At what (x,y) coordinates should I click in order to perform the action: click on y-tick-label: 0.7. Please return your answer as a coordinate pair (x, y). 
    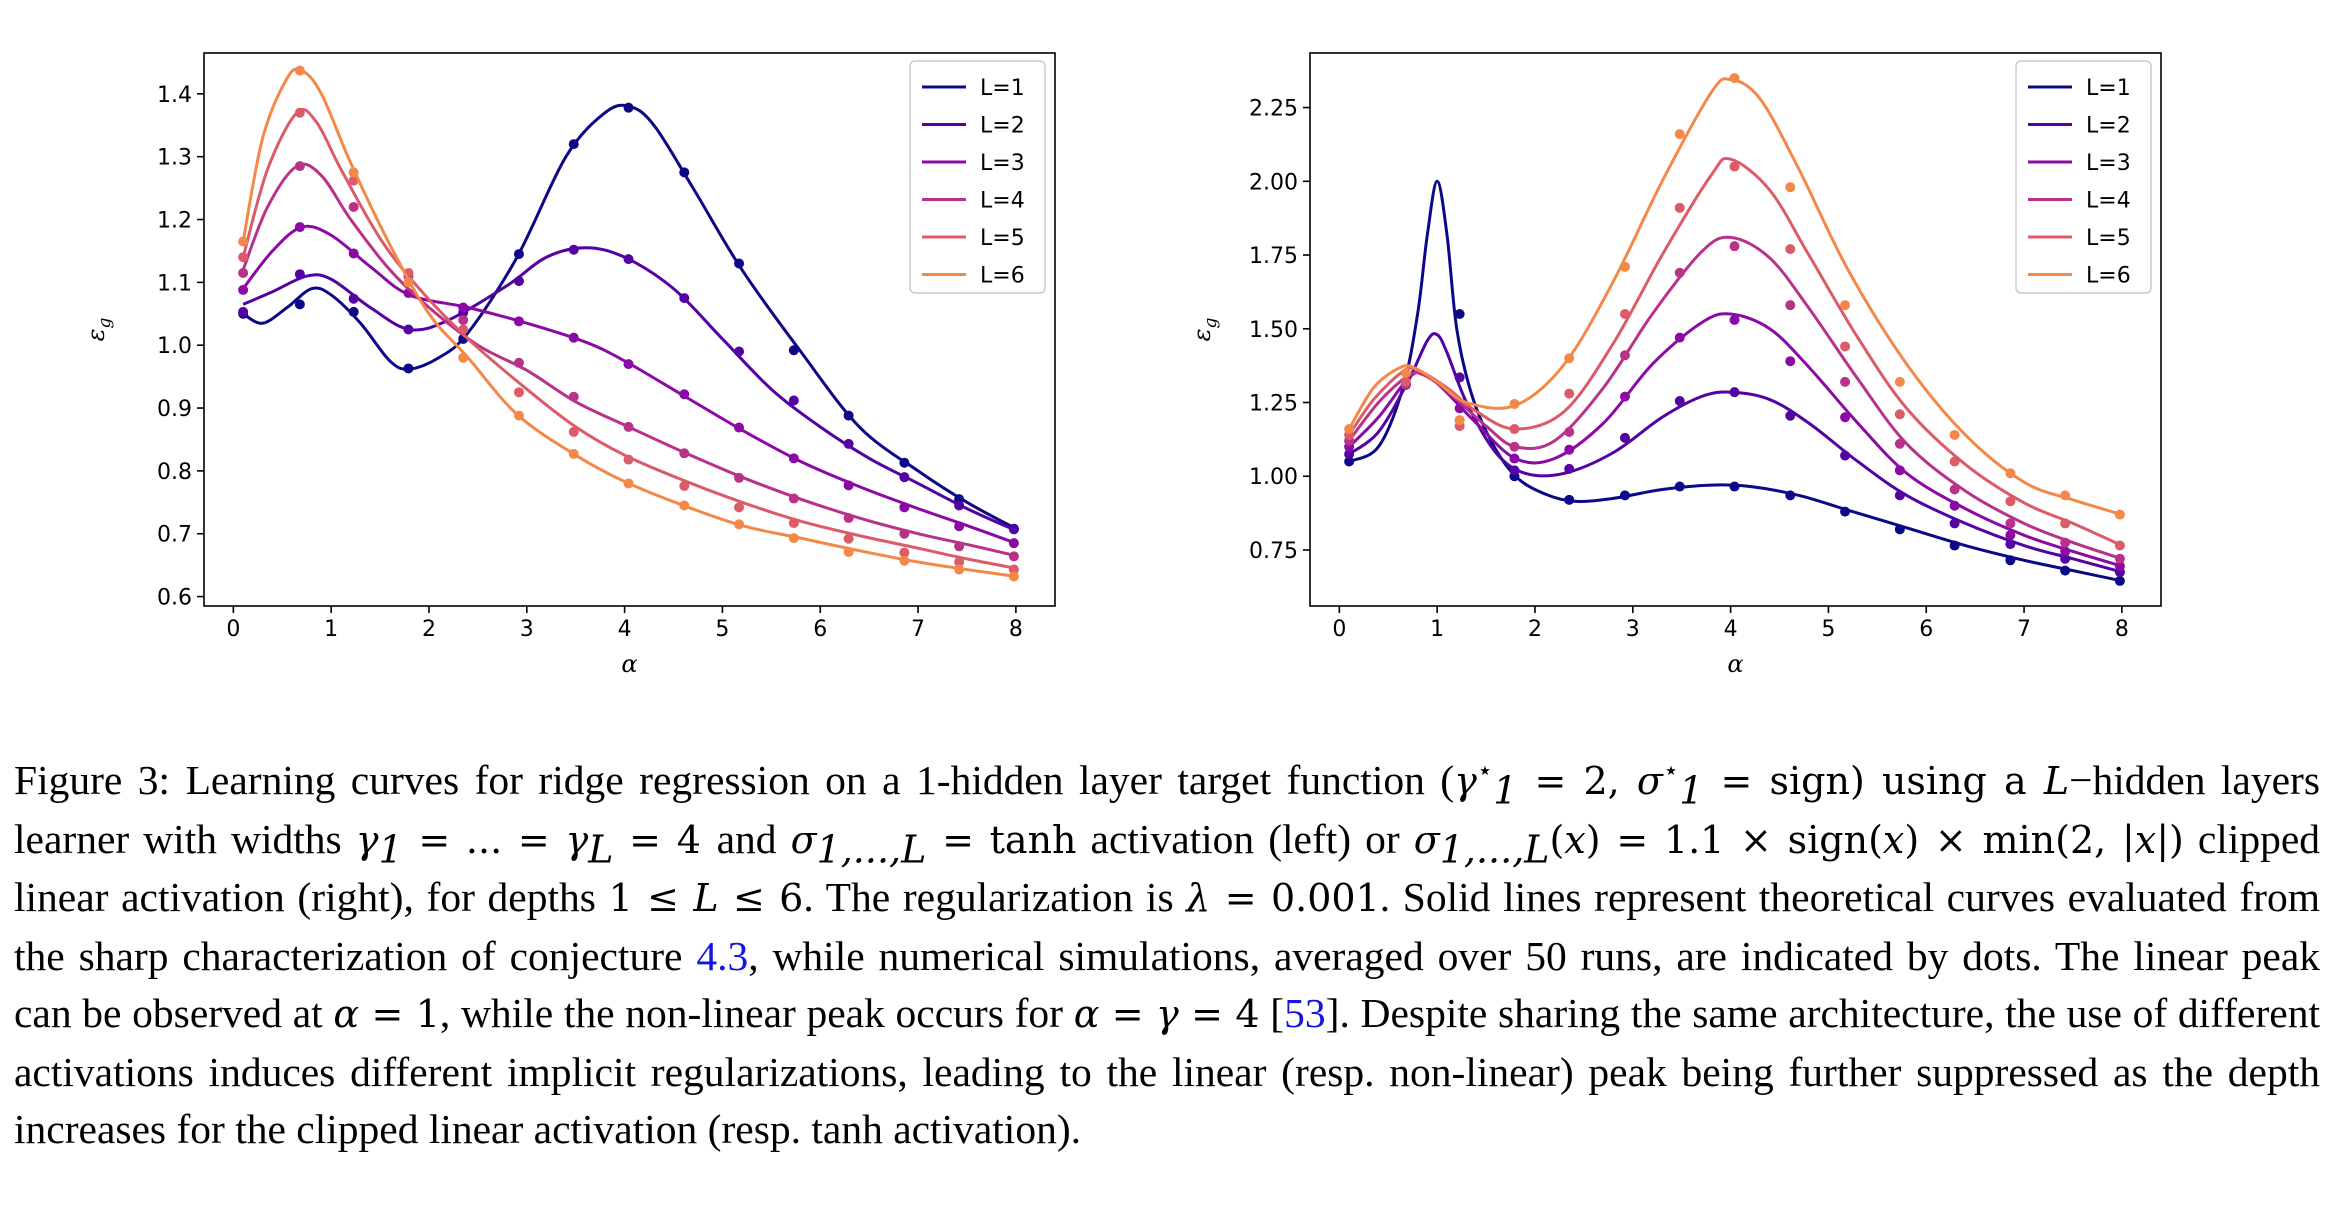
    Looking at the image, I should click on (174, 535).